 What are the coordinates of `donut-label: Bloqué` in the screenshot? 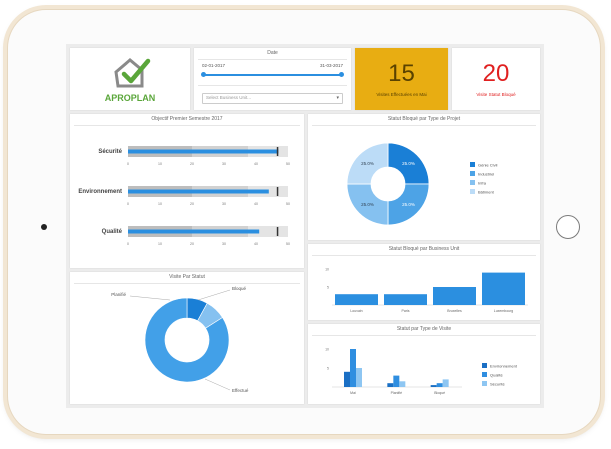 It's located at (239, 288).